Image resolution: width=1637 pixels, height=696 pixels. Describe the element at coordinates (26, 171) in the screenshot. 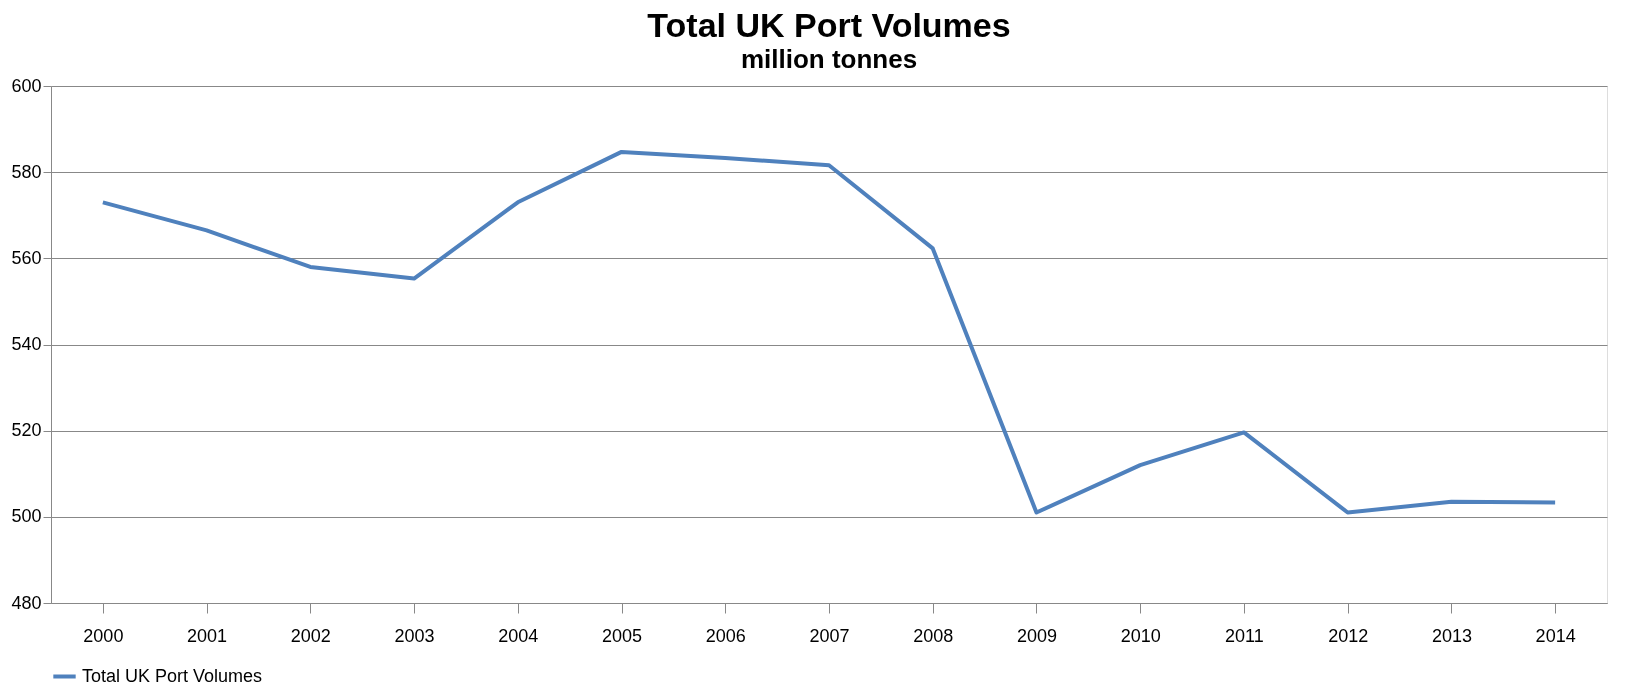

I see `y-tick-label: 580` at that location.